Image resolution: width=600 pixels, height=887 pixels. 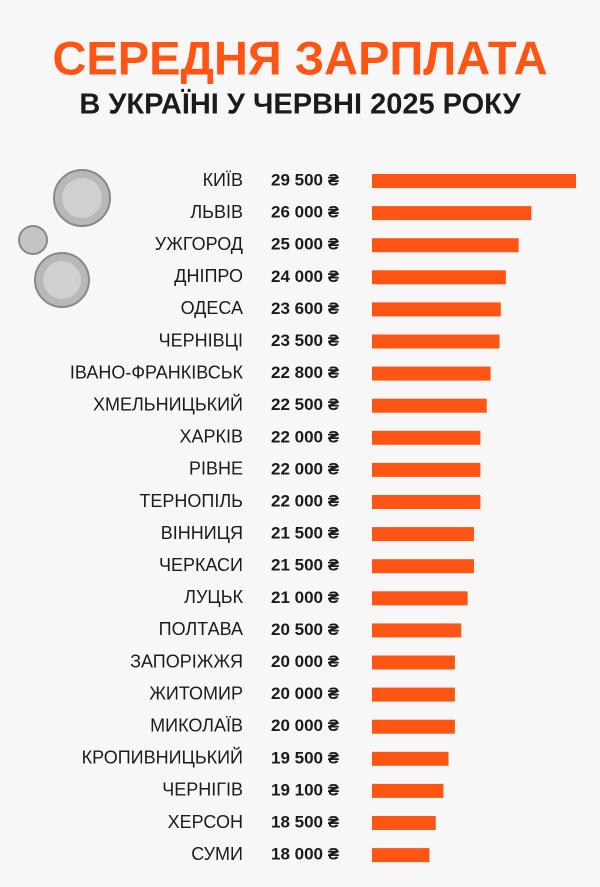 What do you see at coordinates (205, 822) in the screenshot?
I see `category-label: ХЕРСОН` at bounding box center [205, 822].